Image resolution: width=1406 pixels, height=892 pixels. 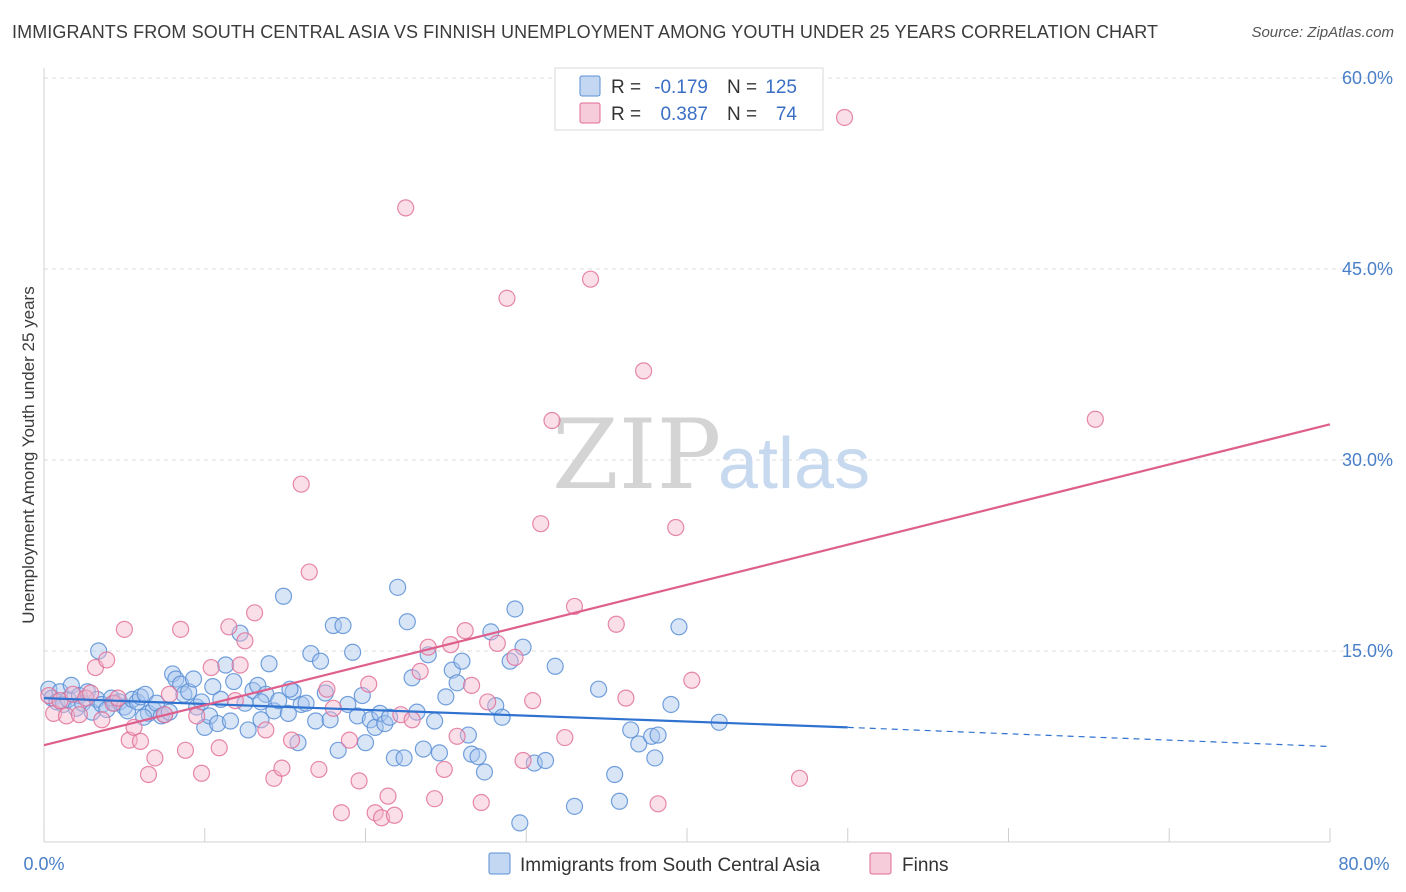 What do you see at coordinates (590, 113) in the screenshot?
I see `legend-swatch-pink` at bounding box center [590, 113].